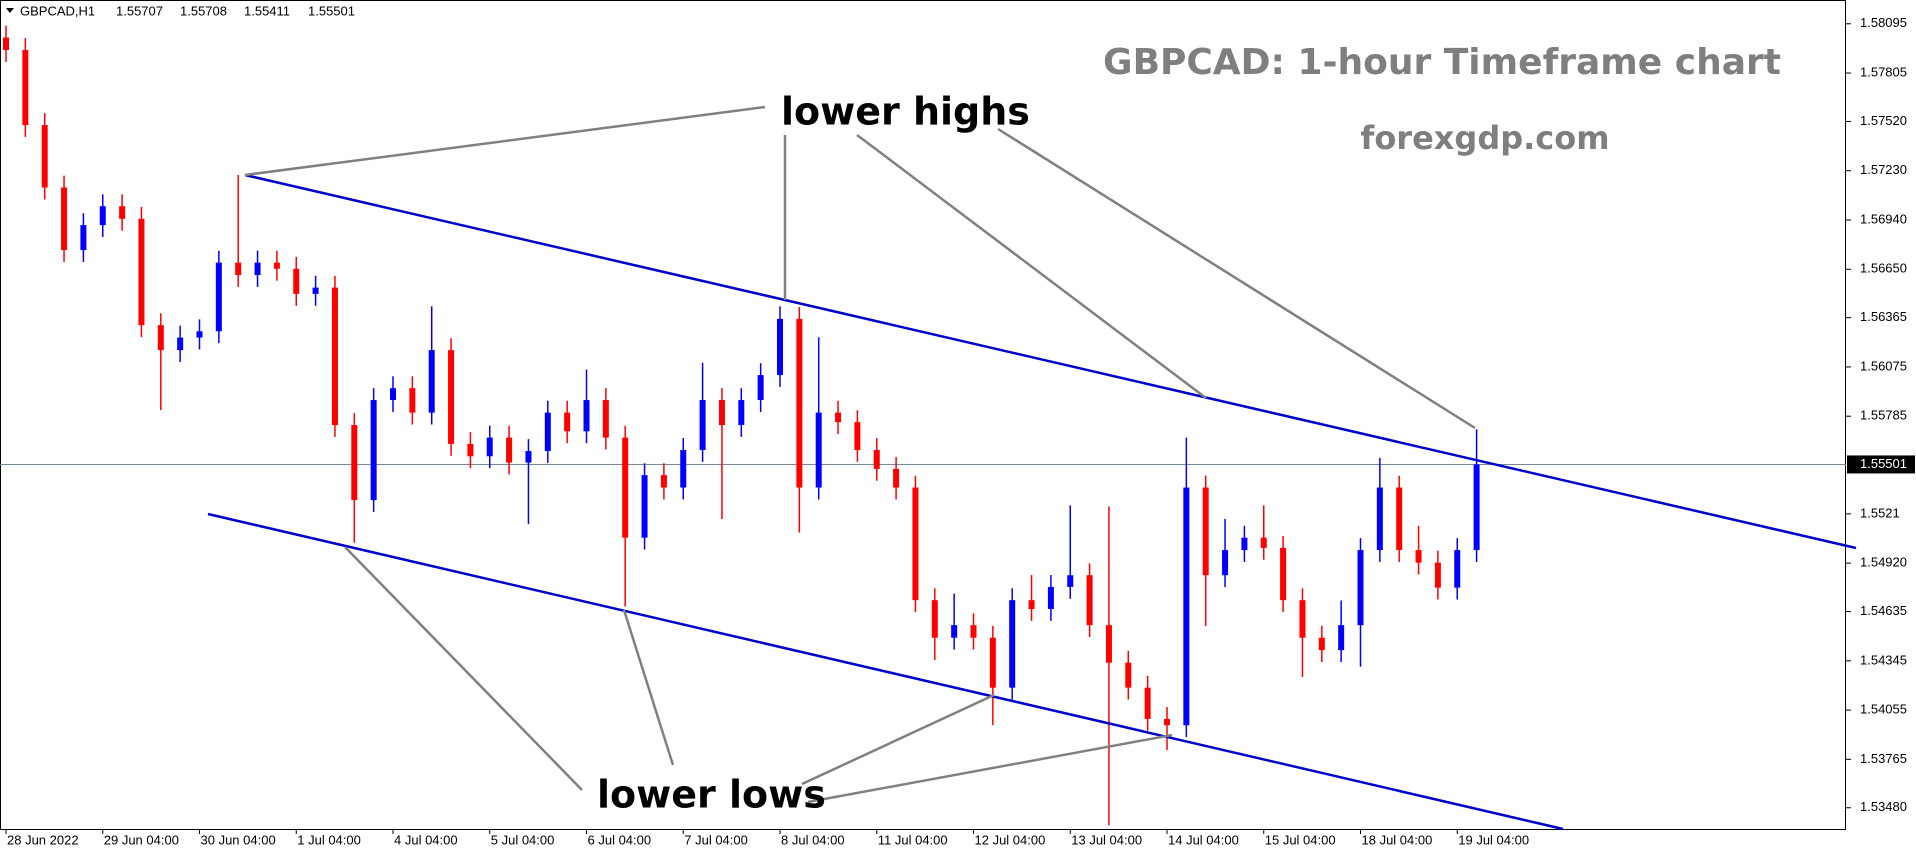  I want to click on x-tick-label: 28 Jun 2022, so click(43, 839).